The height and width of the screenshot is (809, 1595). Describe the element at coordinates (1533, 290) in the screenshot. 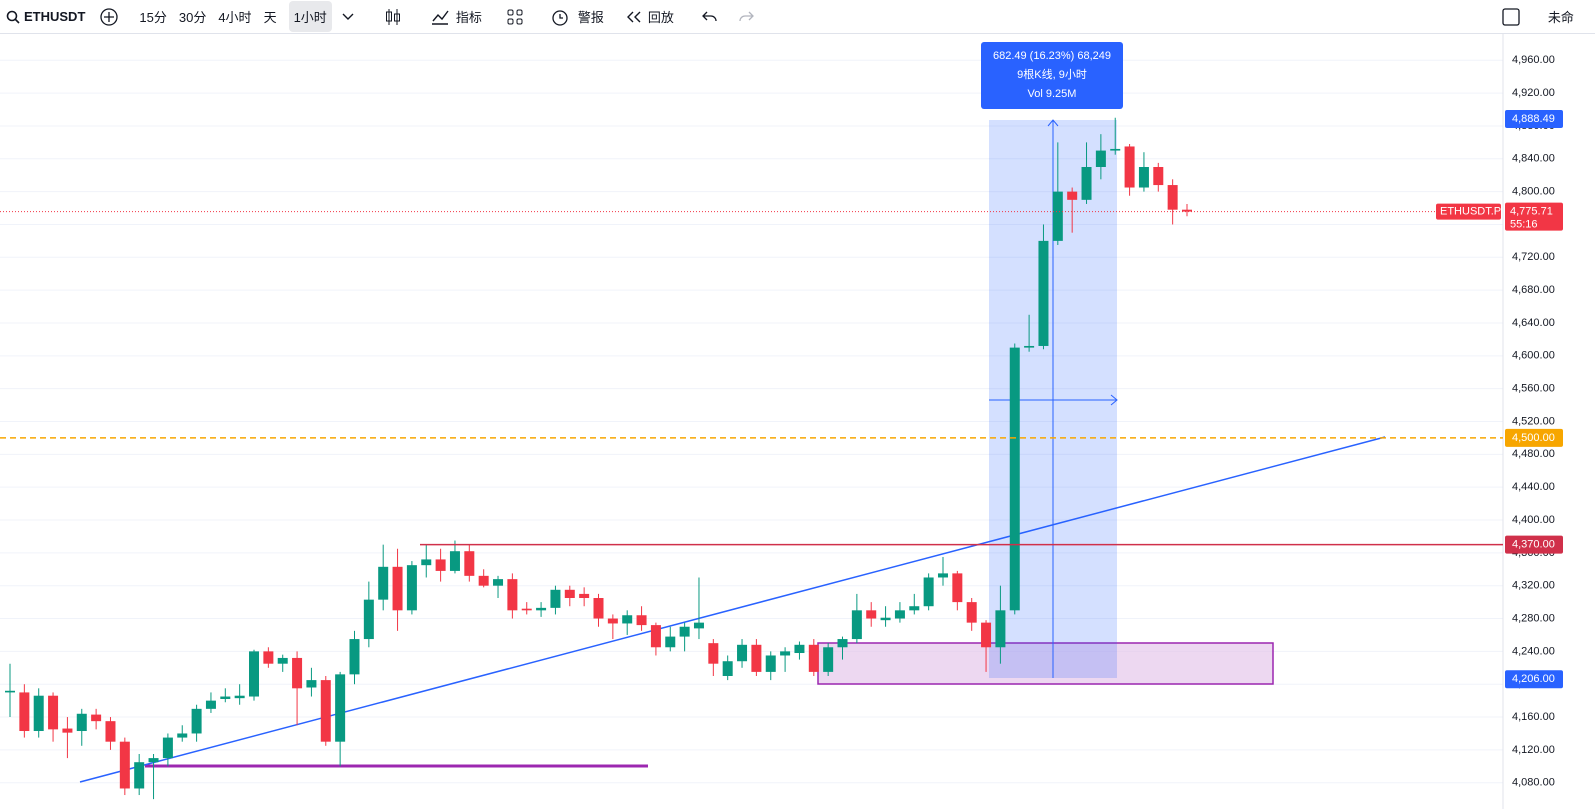

I see `y-tick-label: 4,680.00` at that location.